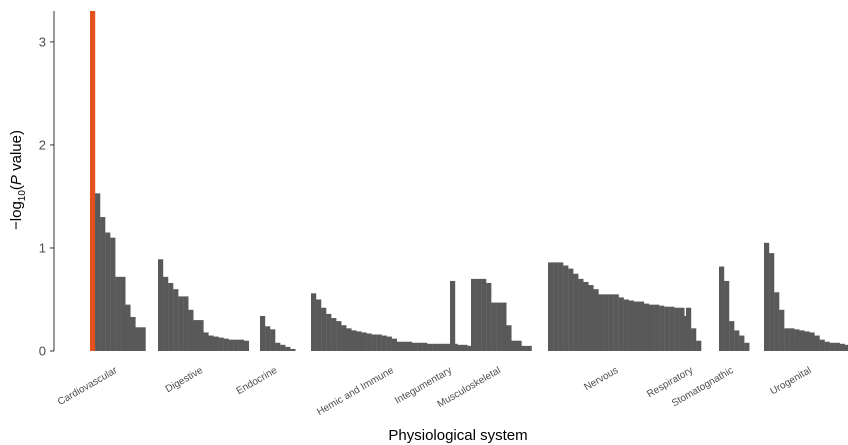 This screenshot has width=848, height=445. Describe the element at coordinates (16, 152) in the screenshot. I see `y-title-rest: value)` at that location.